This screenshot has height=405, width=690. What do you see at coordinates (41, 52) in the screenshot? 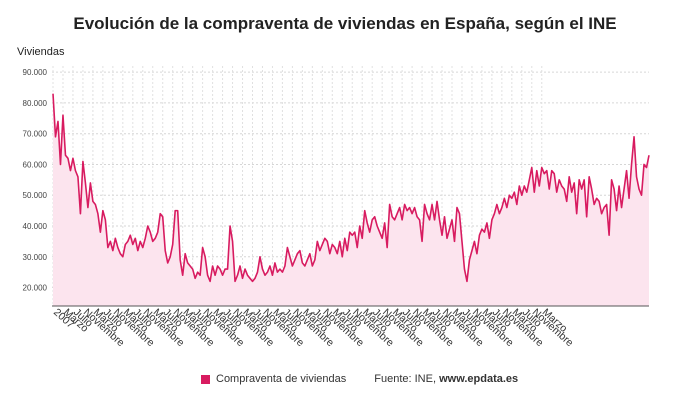
I see `y-axis-label: Viviendas` at bounding box center [41, 52].